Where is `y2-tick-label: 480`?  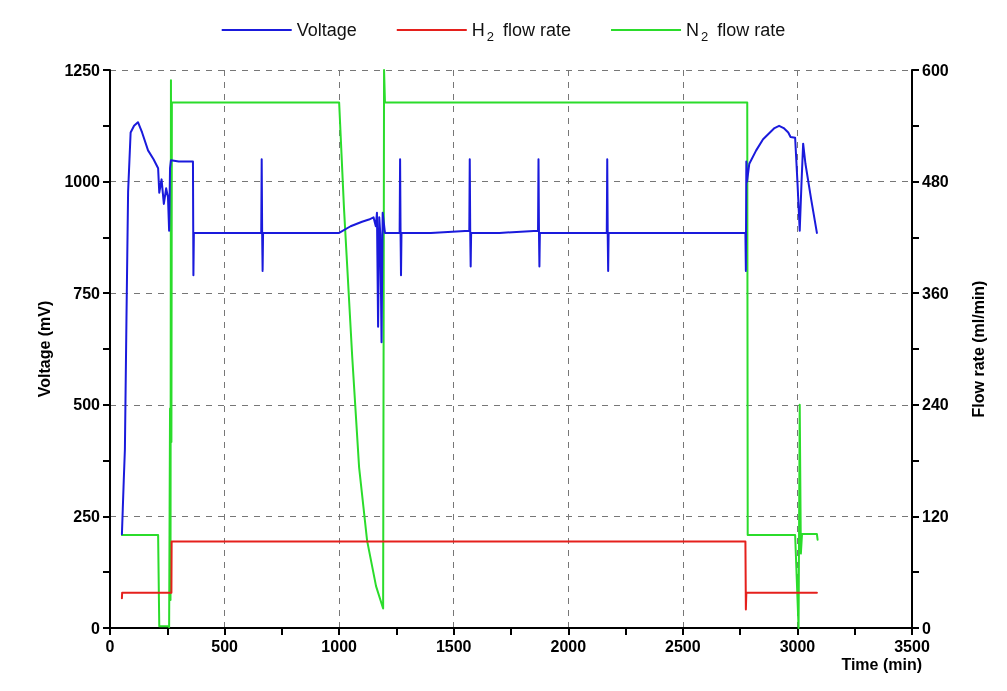
y2-tick-label: 480 is located at coordinates (935, 182).